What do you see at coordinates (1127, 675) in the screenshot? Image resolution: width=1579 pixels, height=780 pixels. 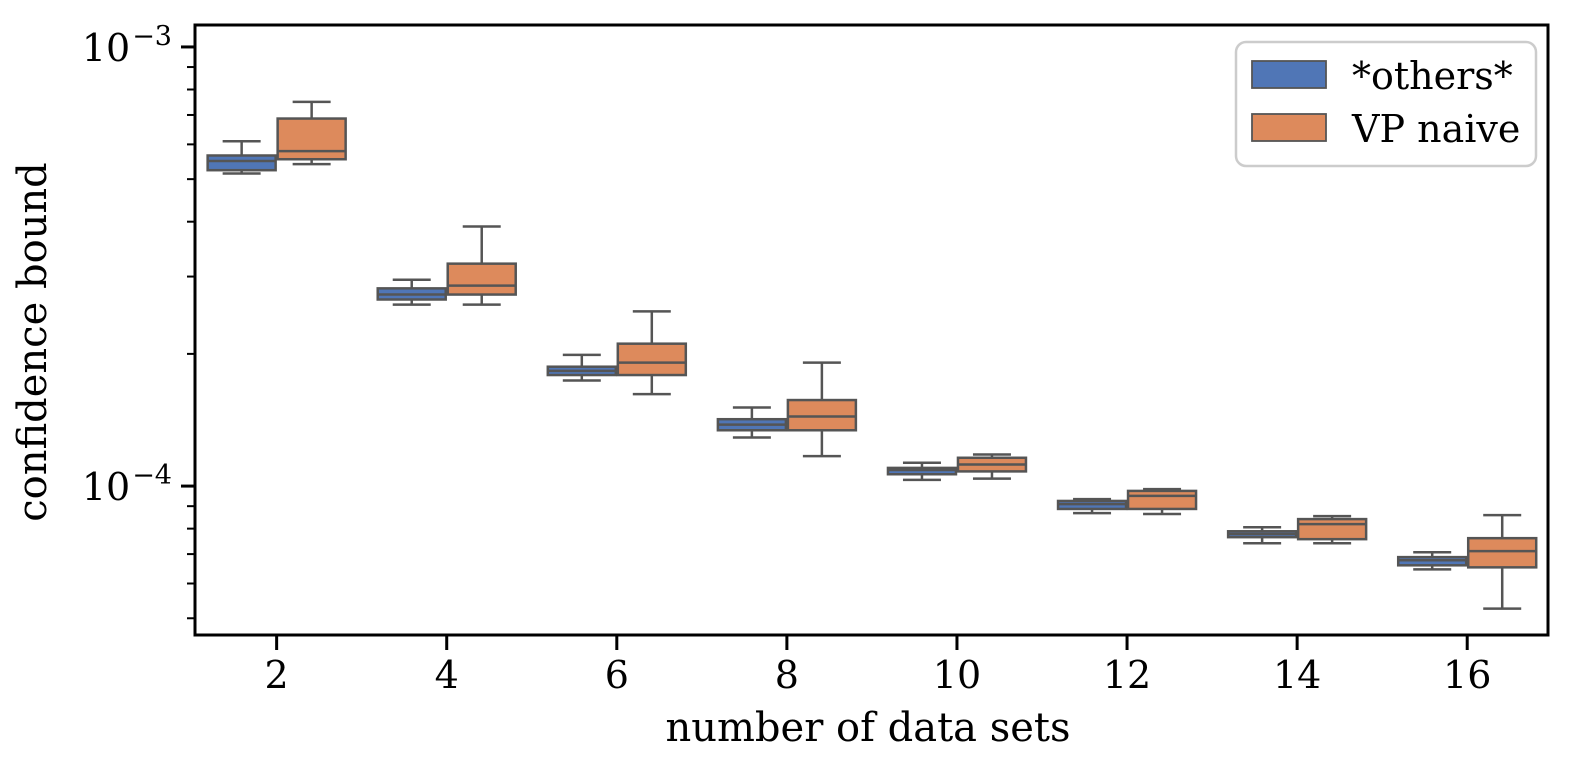 I see `x-tick-label: 12` at bounding box center [1127, 675].